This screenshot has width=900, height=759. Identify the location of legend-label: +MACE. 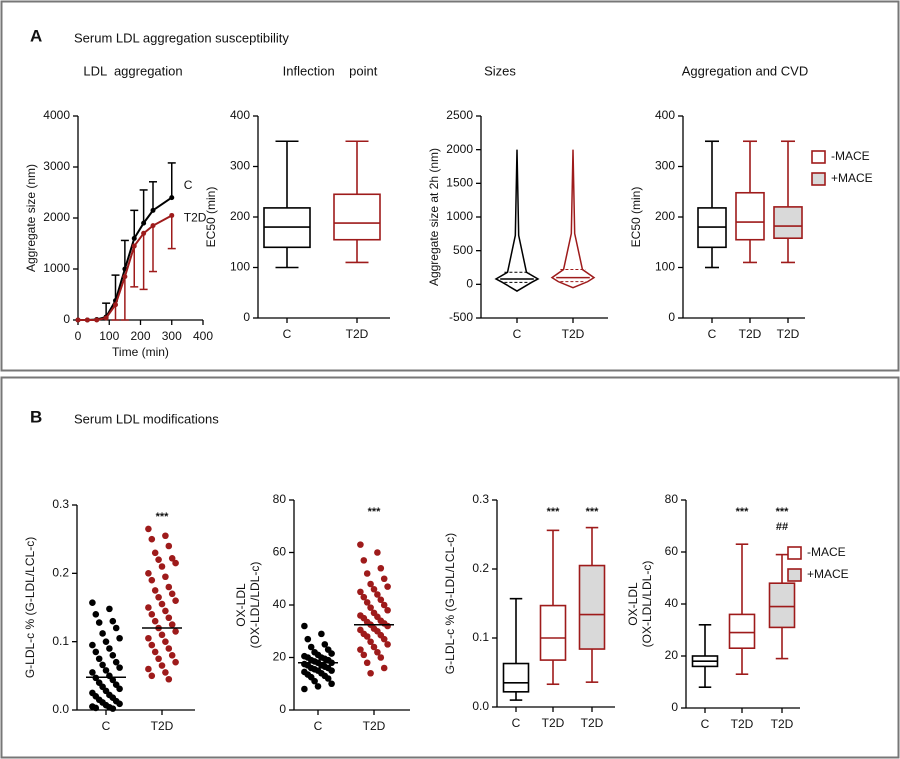
(852, 178).